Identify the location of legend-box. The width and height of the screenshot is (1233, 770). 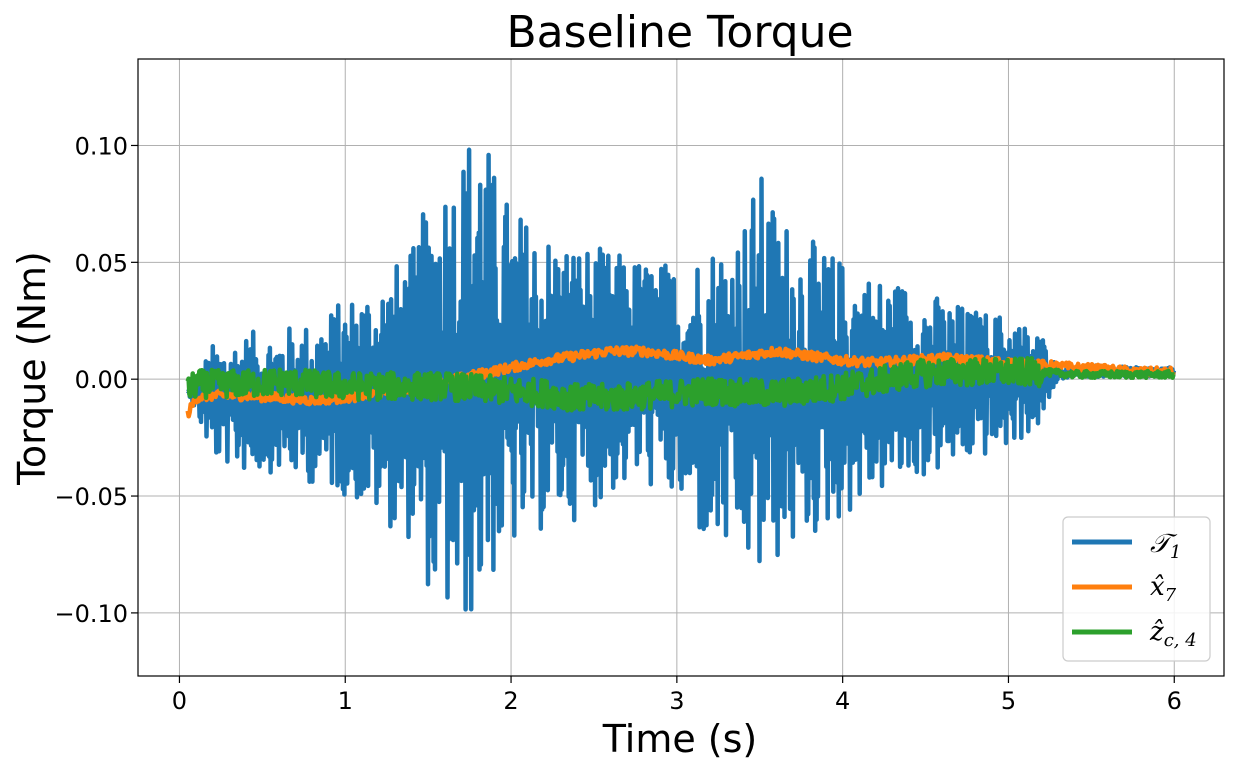
(1136, 589).